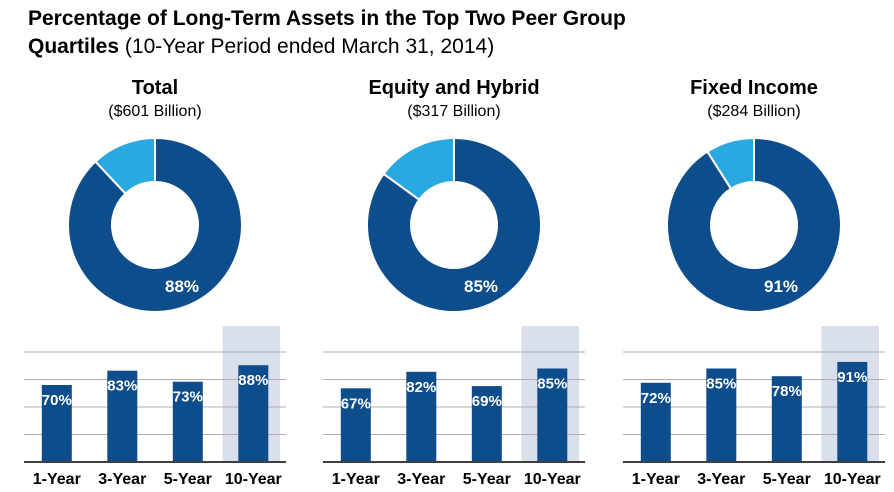  What do you see at coordinates (454, 407) in the screenshot?
I see `bar-chart-equity-and-hybrid: 67% 1-Year 82% 3-Year 69% 5-Year 85% 10-Year` at bounding box center [454, 407].